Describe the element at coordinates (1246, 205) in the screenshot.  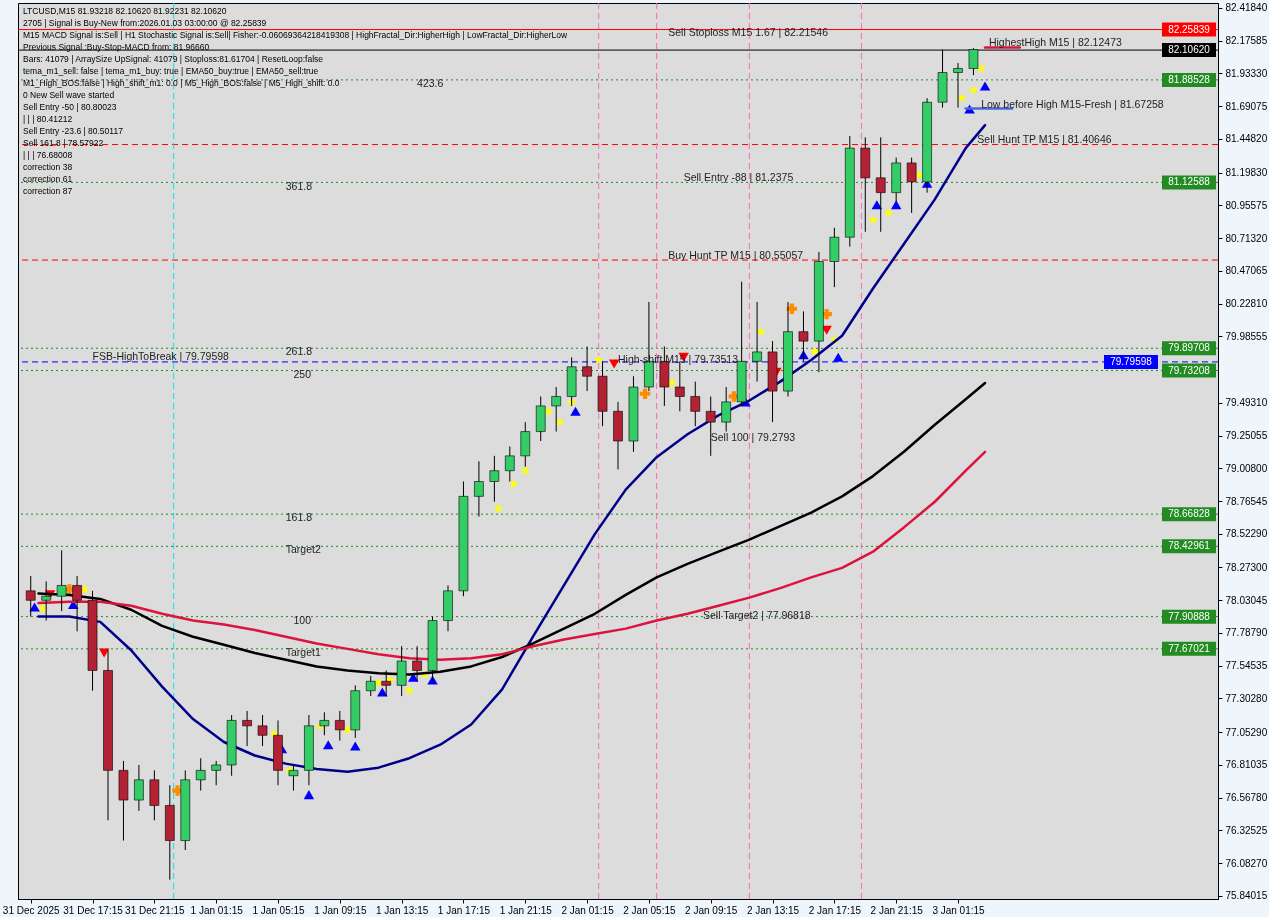
I see `y-tick-label: 80.95575` at that location.